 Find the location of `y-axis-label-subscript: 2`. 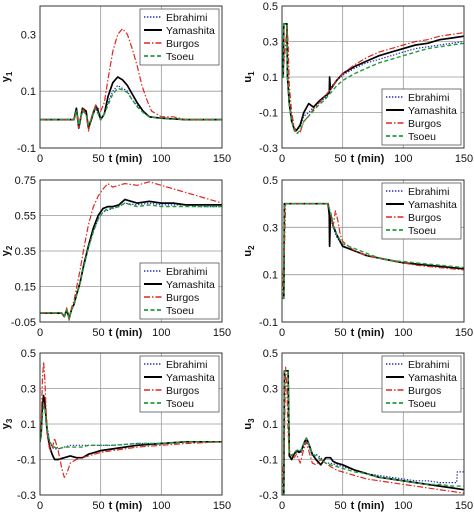

y-axis-label-subscript: 2 is located at coordinates (251, 247).